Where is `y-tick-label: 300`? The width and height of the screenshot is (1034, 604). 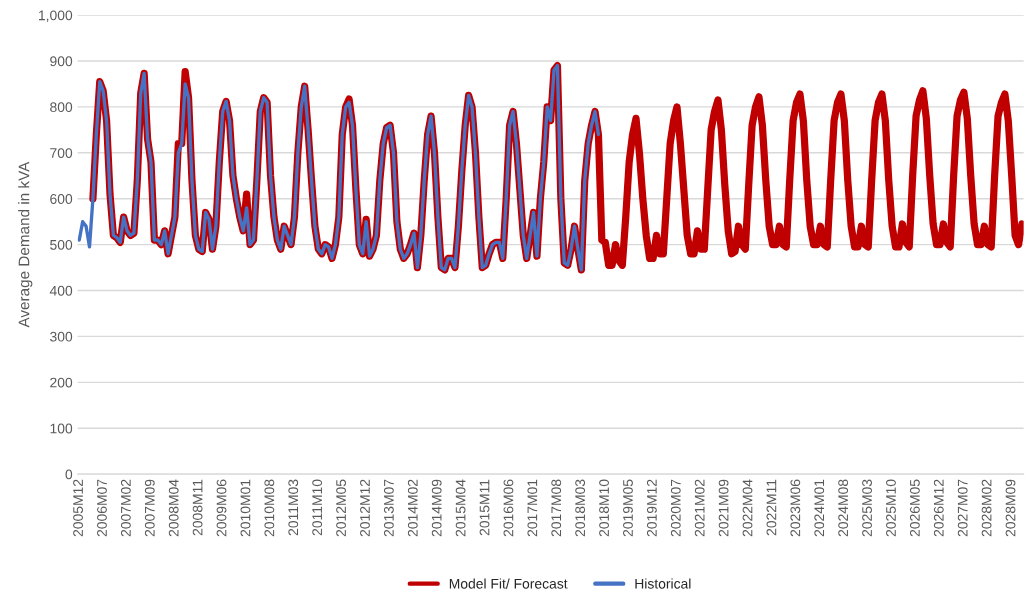
y-tick-label: 300 is located at coordinates (61, 336).